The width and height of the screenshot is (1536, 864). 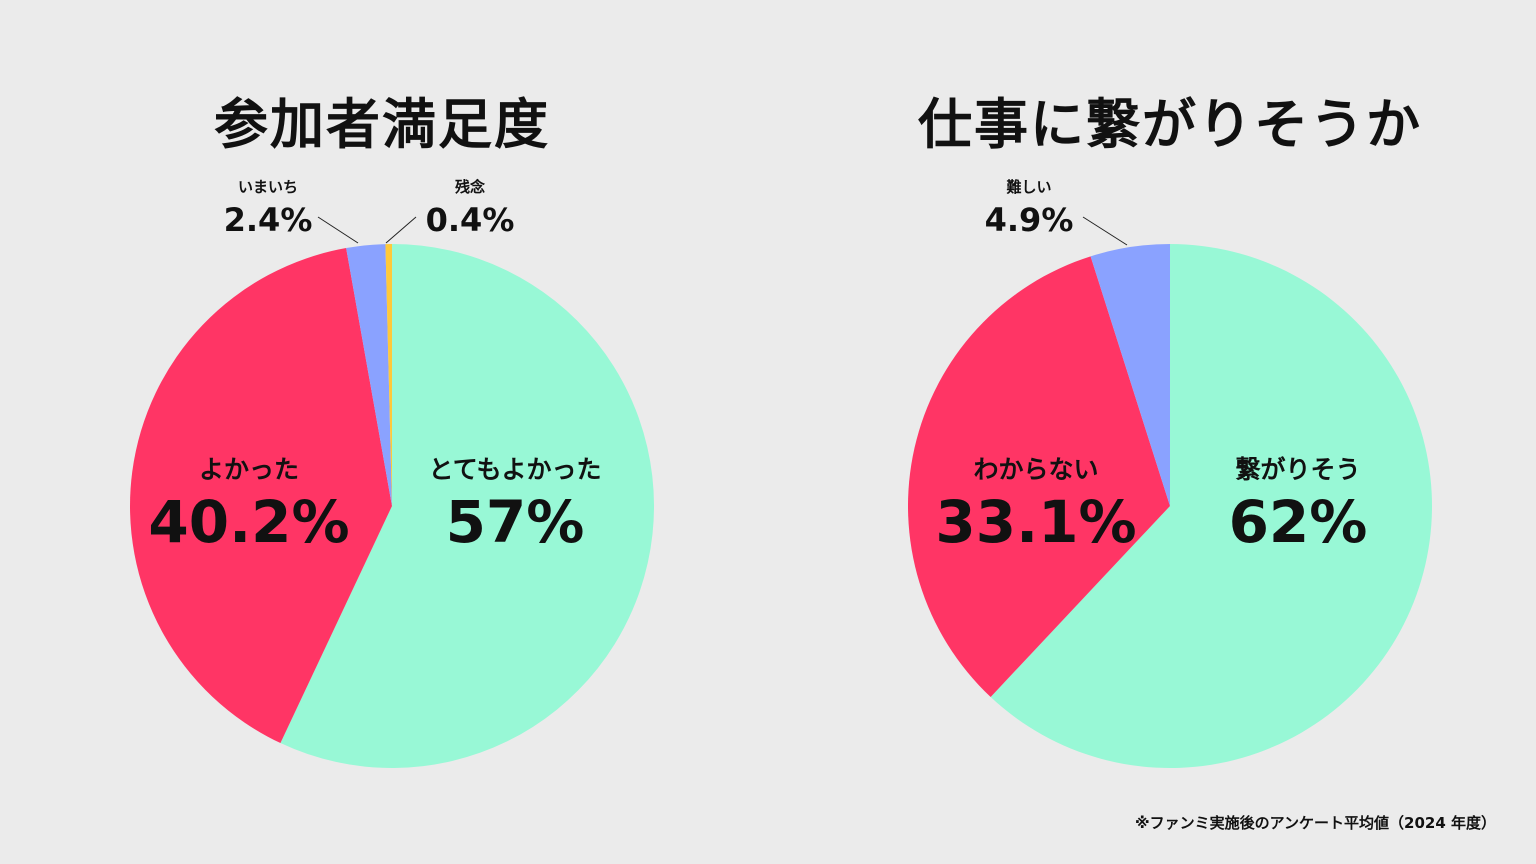 I want to click on slice-label: 残念, so click(x=470, y=187).